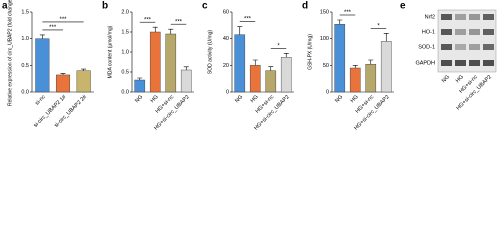 The height and width of the screenshot is (240, 500). Describe the element at coordinates (226, 66) in the screenshot. I see `y-tick-label: 20` at that location.